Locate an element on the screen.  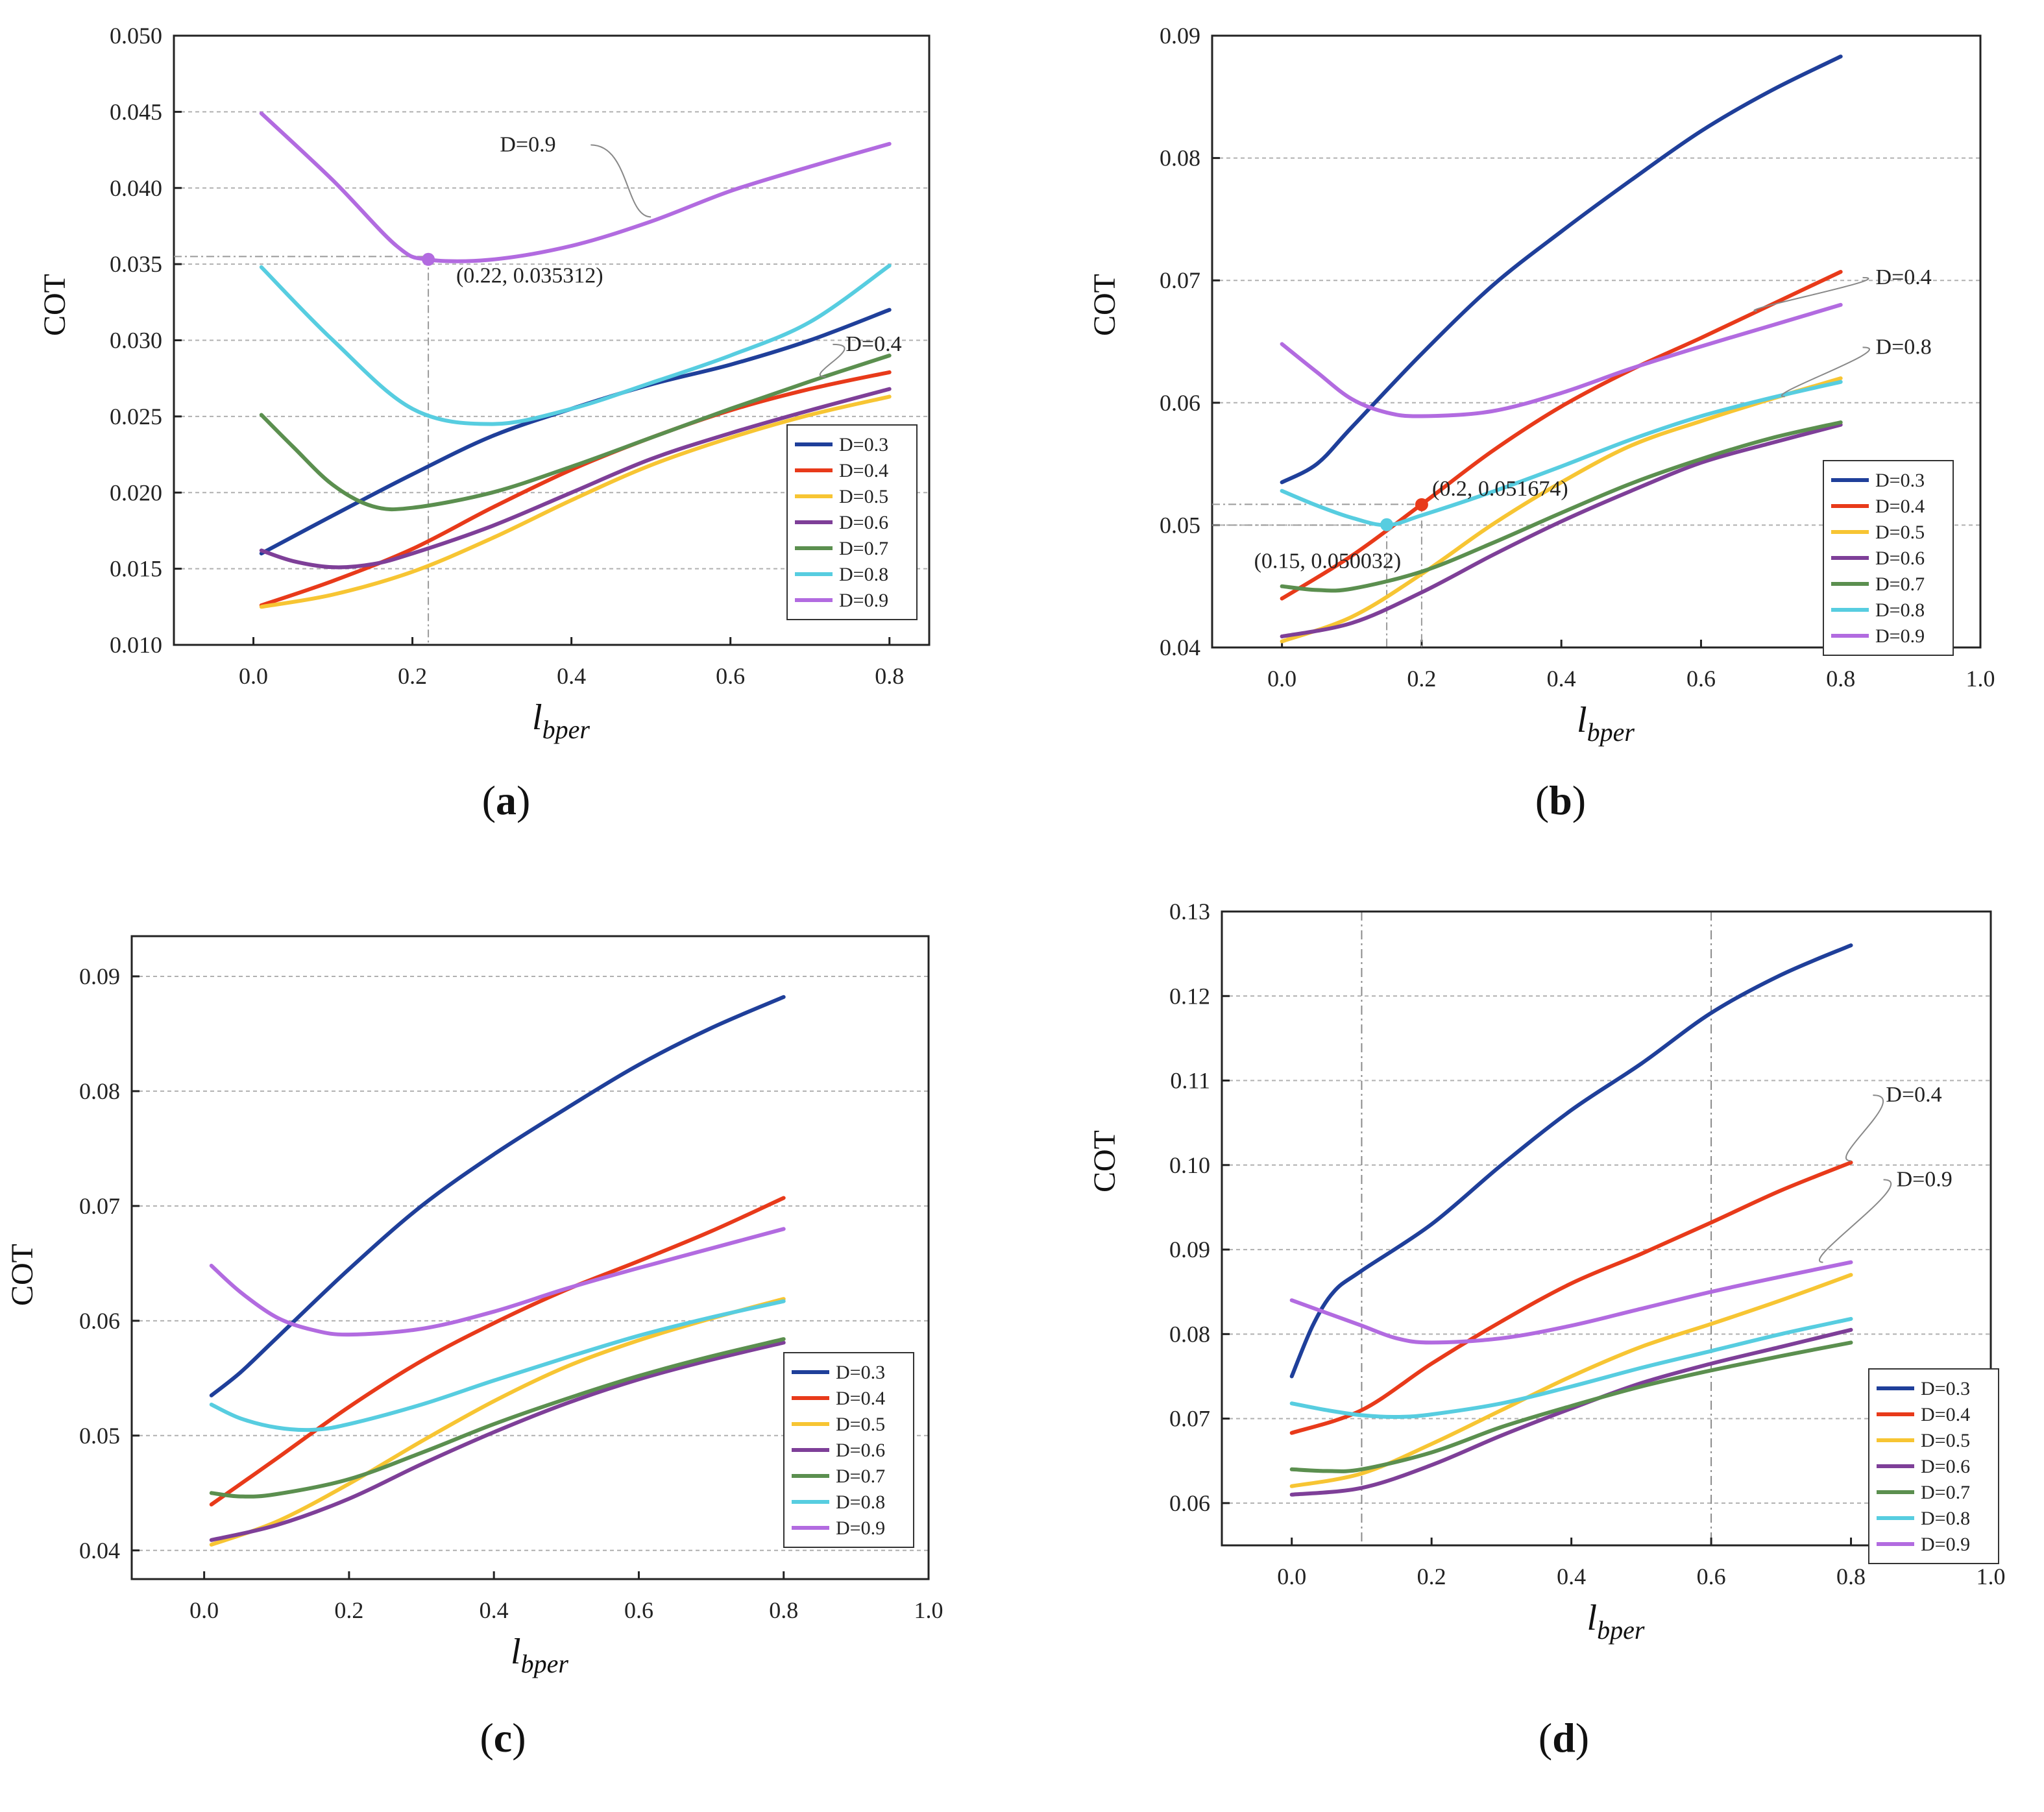
caption-letter: d is located at coordinates (1564, 1738).